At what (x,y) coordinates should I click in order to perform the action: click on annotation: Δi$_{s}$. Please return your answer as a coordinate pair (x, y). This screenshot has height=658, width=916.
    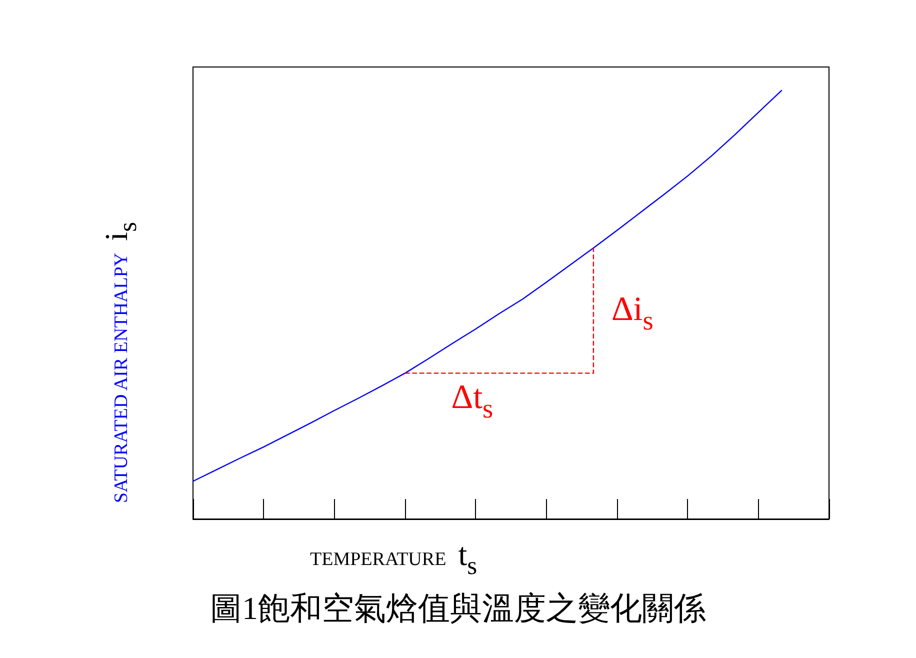
    Looking at the image, I should click on (632, 313).